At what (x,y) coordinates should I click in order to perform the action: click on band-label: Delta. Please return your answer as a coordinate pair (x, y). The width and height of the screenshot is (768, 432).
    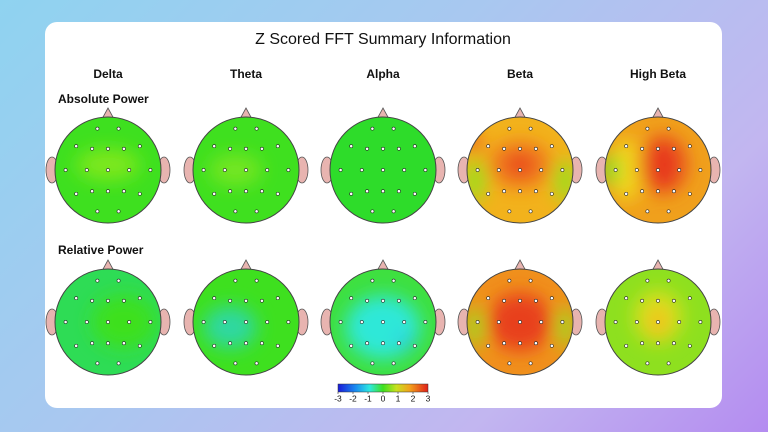
    Looking at the image, I should click on (108, 74).